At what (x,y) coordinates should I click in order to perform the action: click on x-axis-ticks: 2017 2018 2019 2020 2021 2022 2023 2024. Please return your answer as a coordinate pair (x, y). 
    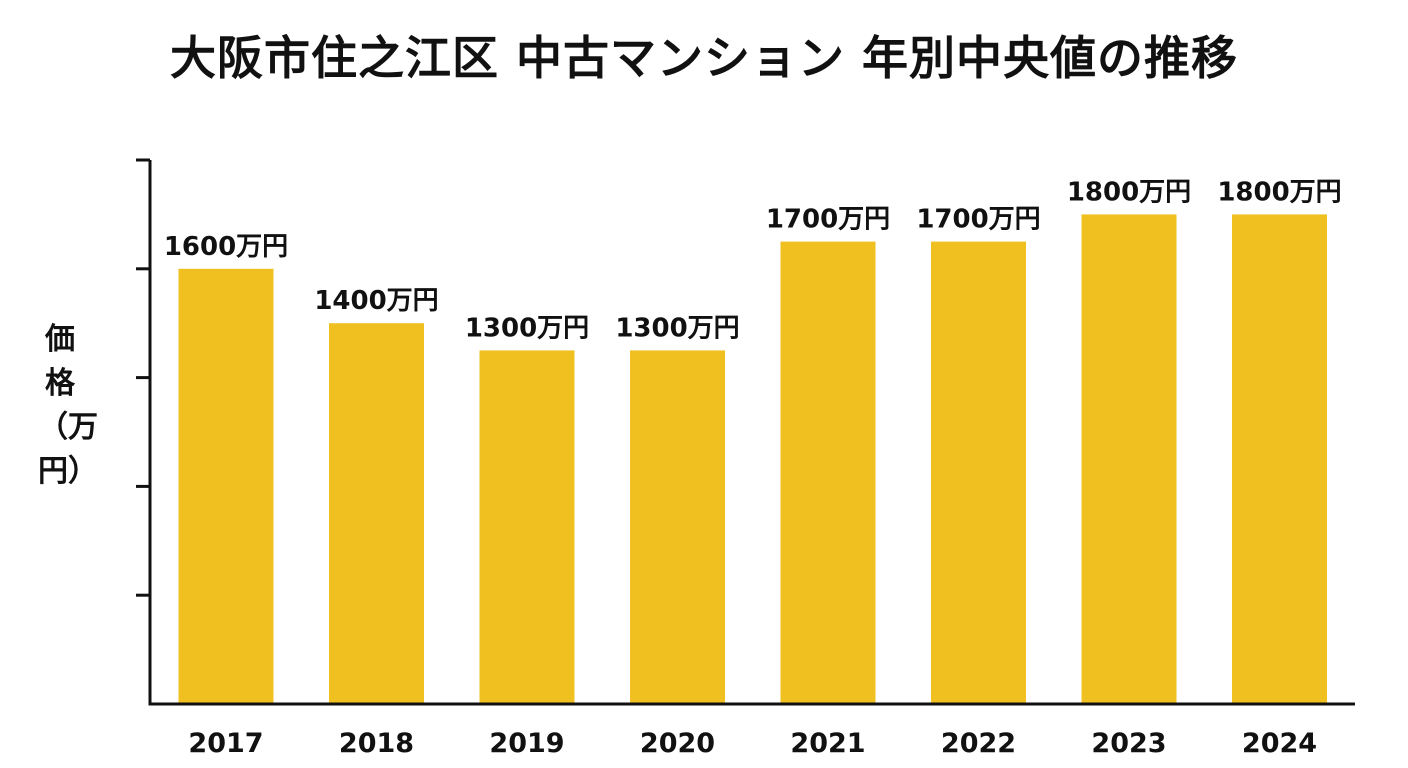
    Looking at the image, I should click on (752, 743).